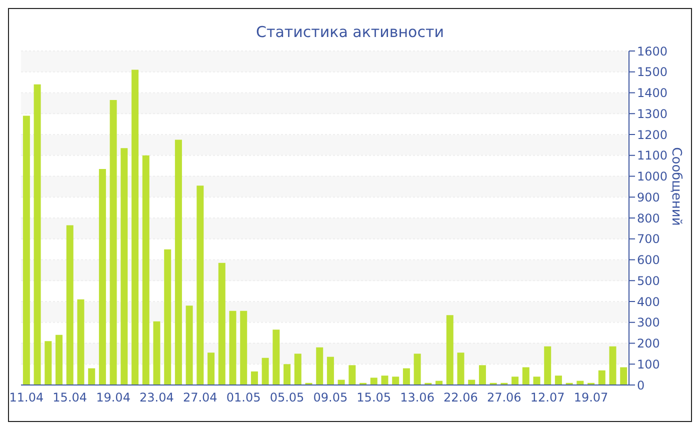 The width and height of the screenshot is (700, 430). I want to click on y-tick-label: 900, so click(648, 197).